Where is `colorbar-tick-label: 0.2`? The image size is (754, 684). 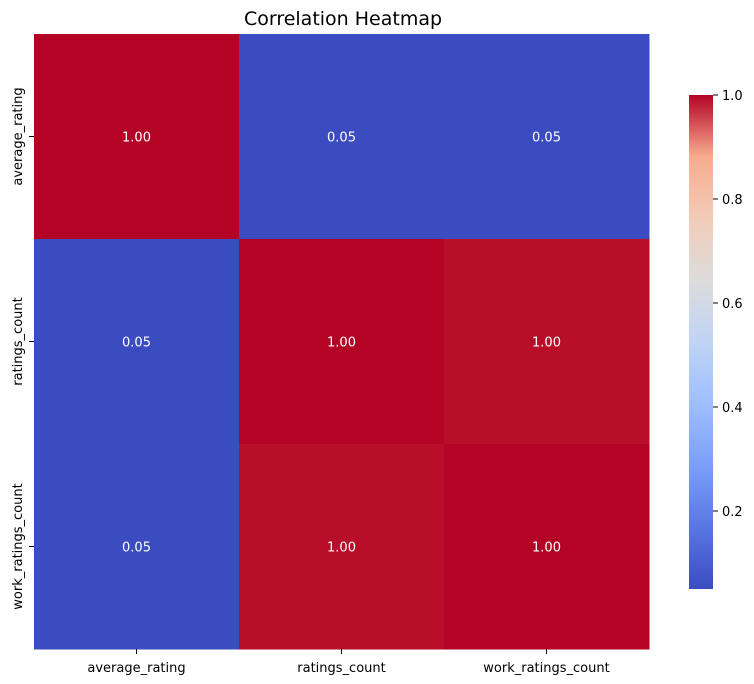
colorbar-tick-label: 0.2 is located at coordinates (732, 512).